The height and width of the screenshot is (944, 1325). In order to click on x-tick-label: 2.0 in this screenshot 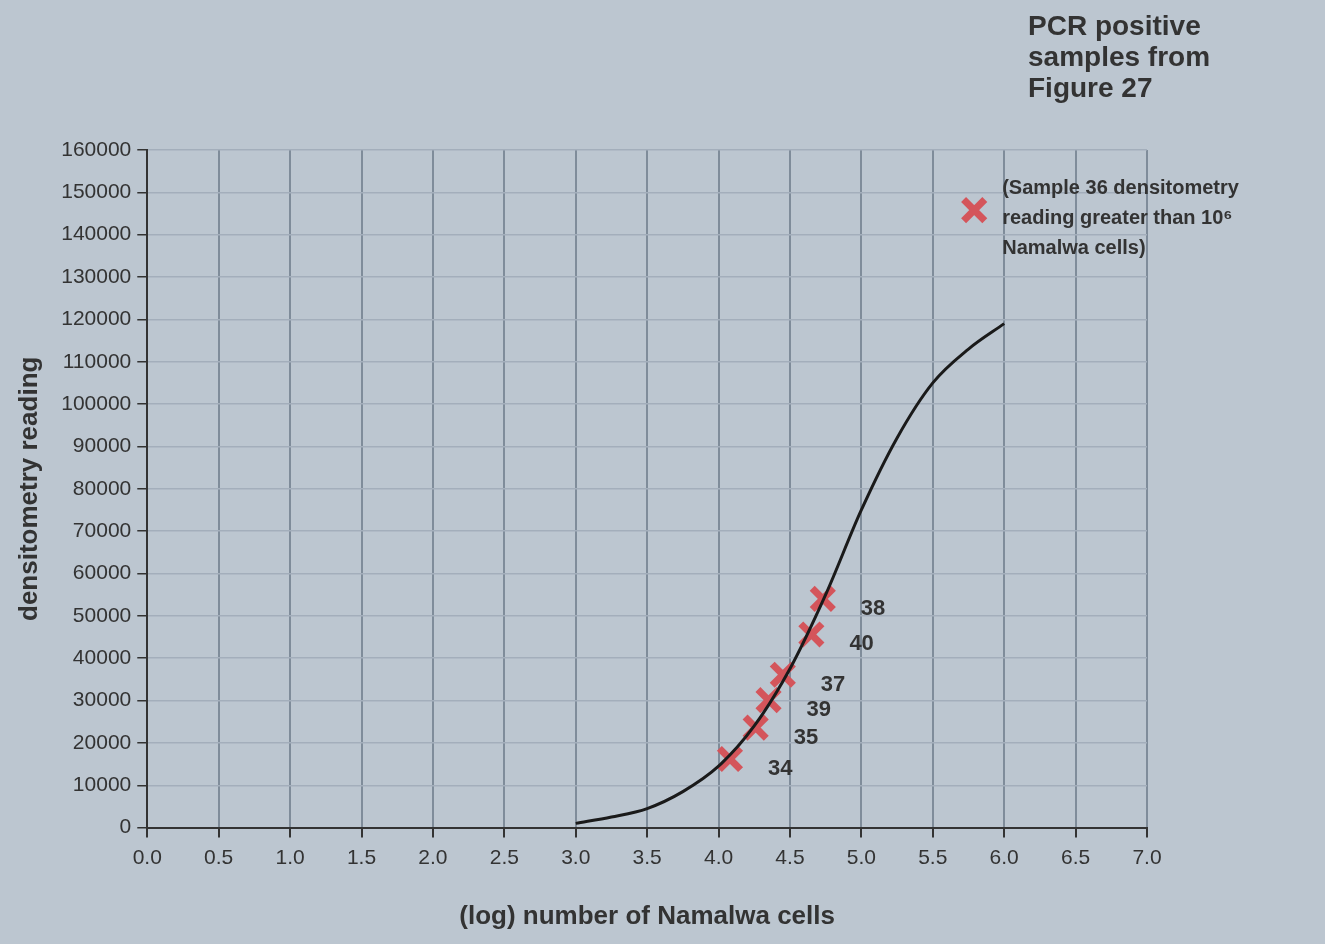, I will do `click(433, 856)`.